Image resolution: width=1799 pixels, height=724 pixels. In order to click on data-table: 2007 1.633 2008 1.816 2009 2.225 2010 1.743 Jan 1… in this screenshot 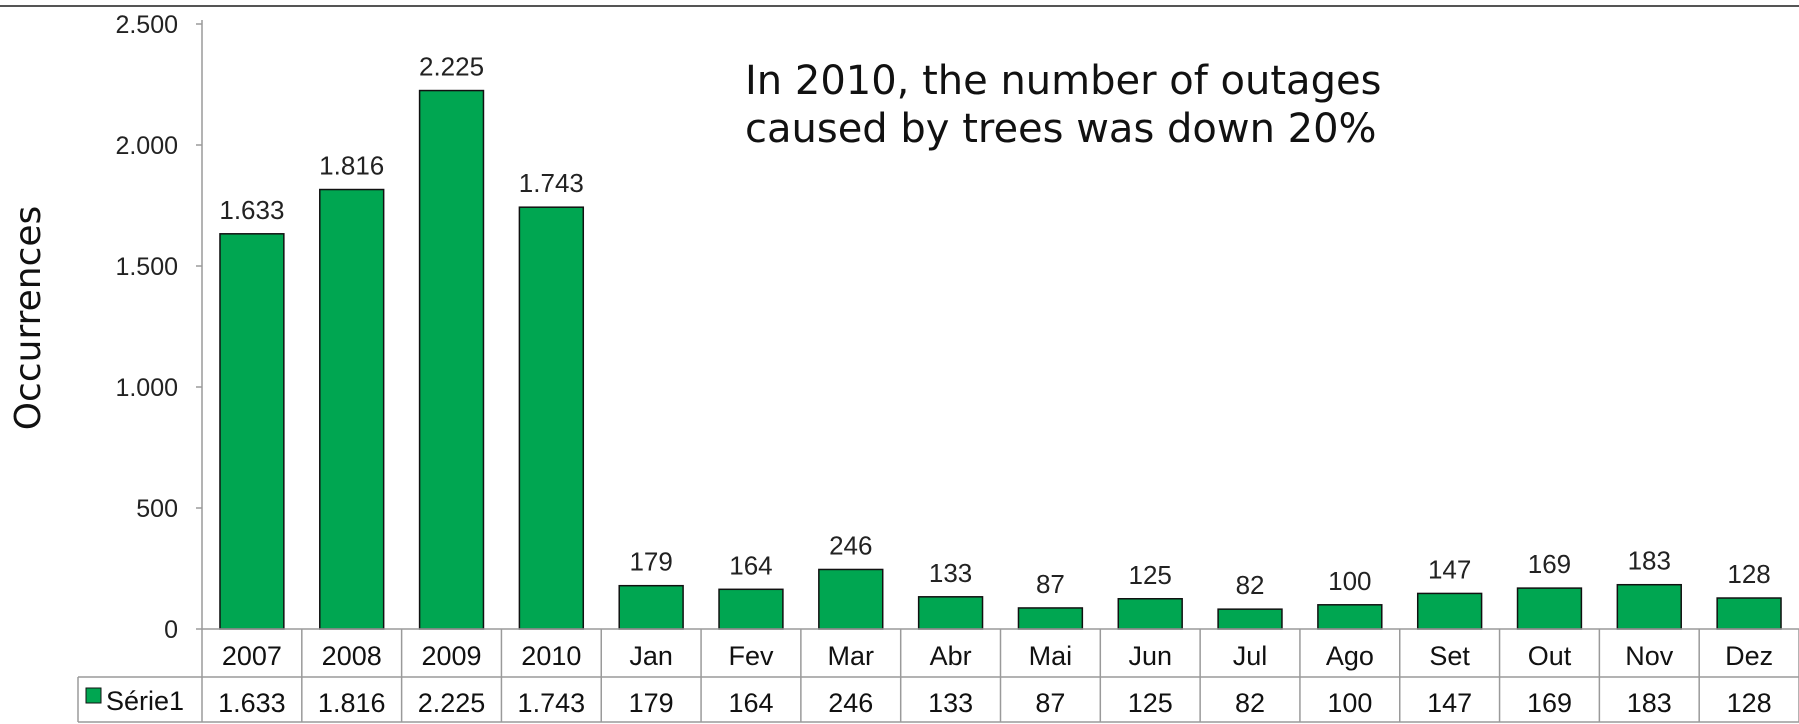, I will do `click(938, 675)`.